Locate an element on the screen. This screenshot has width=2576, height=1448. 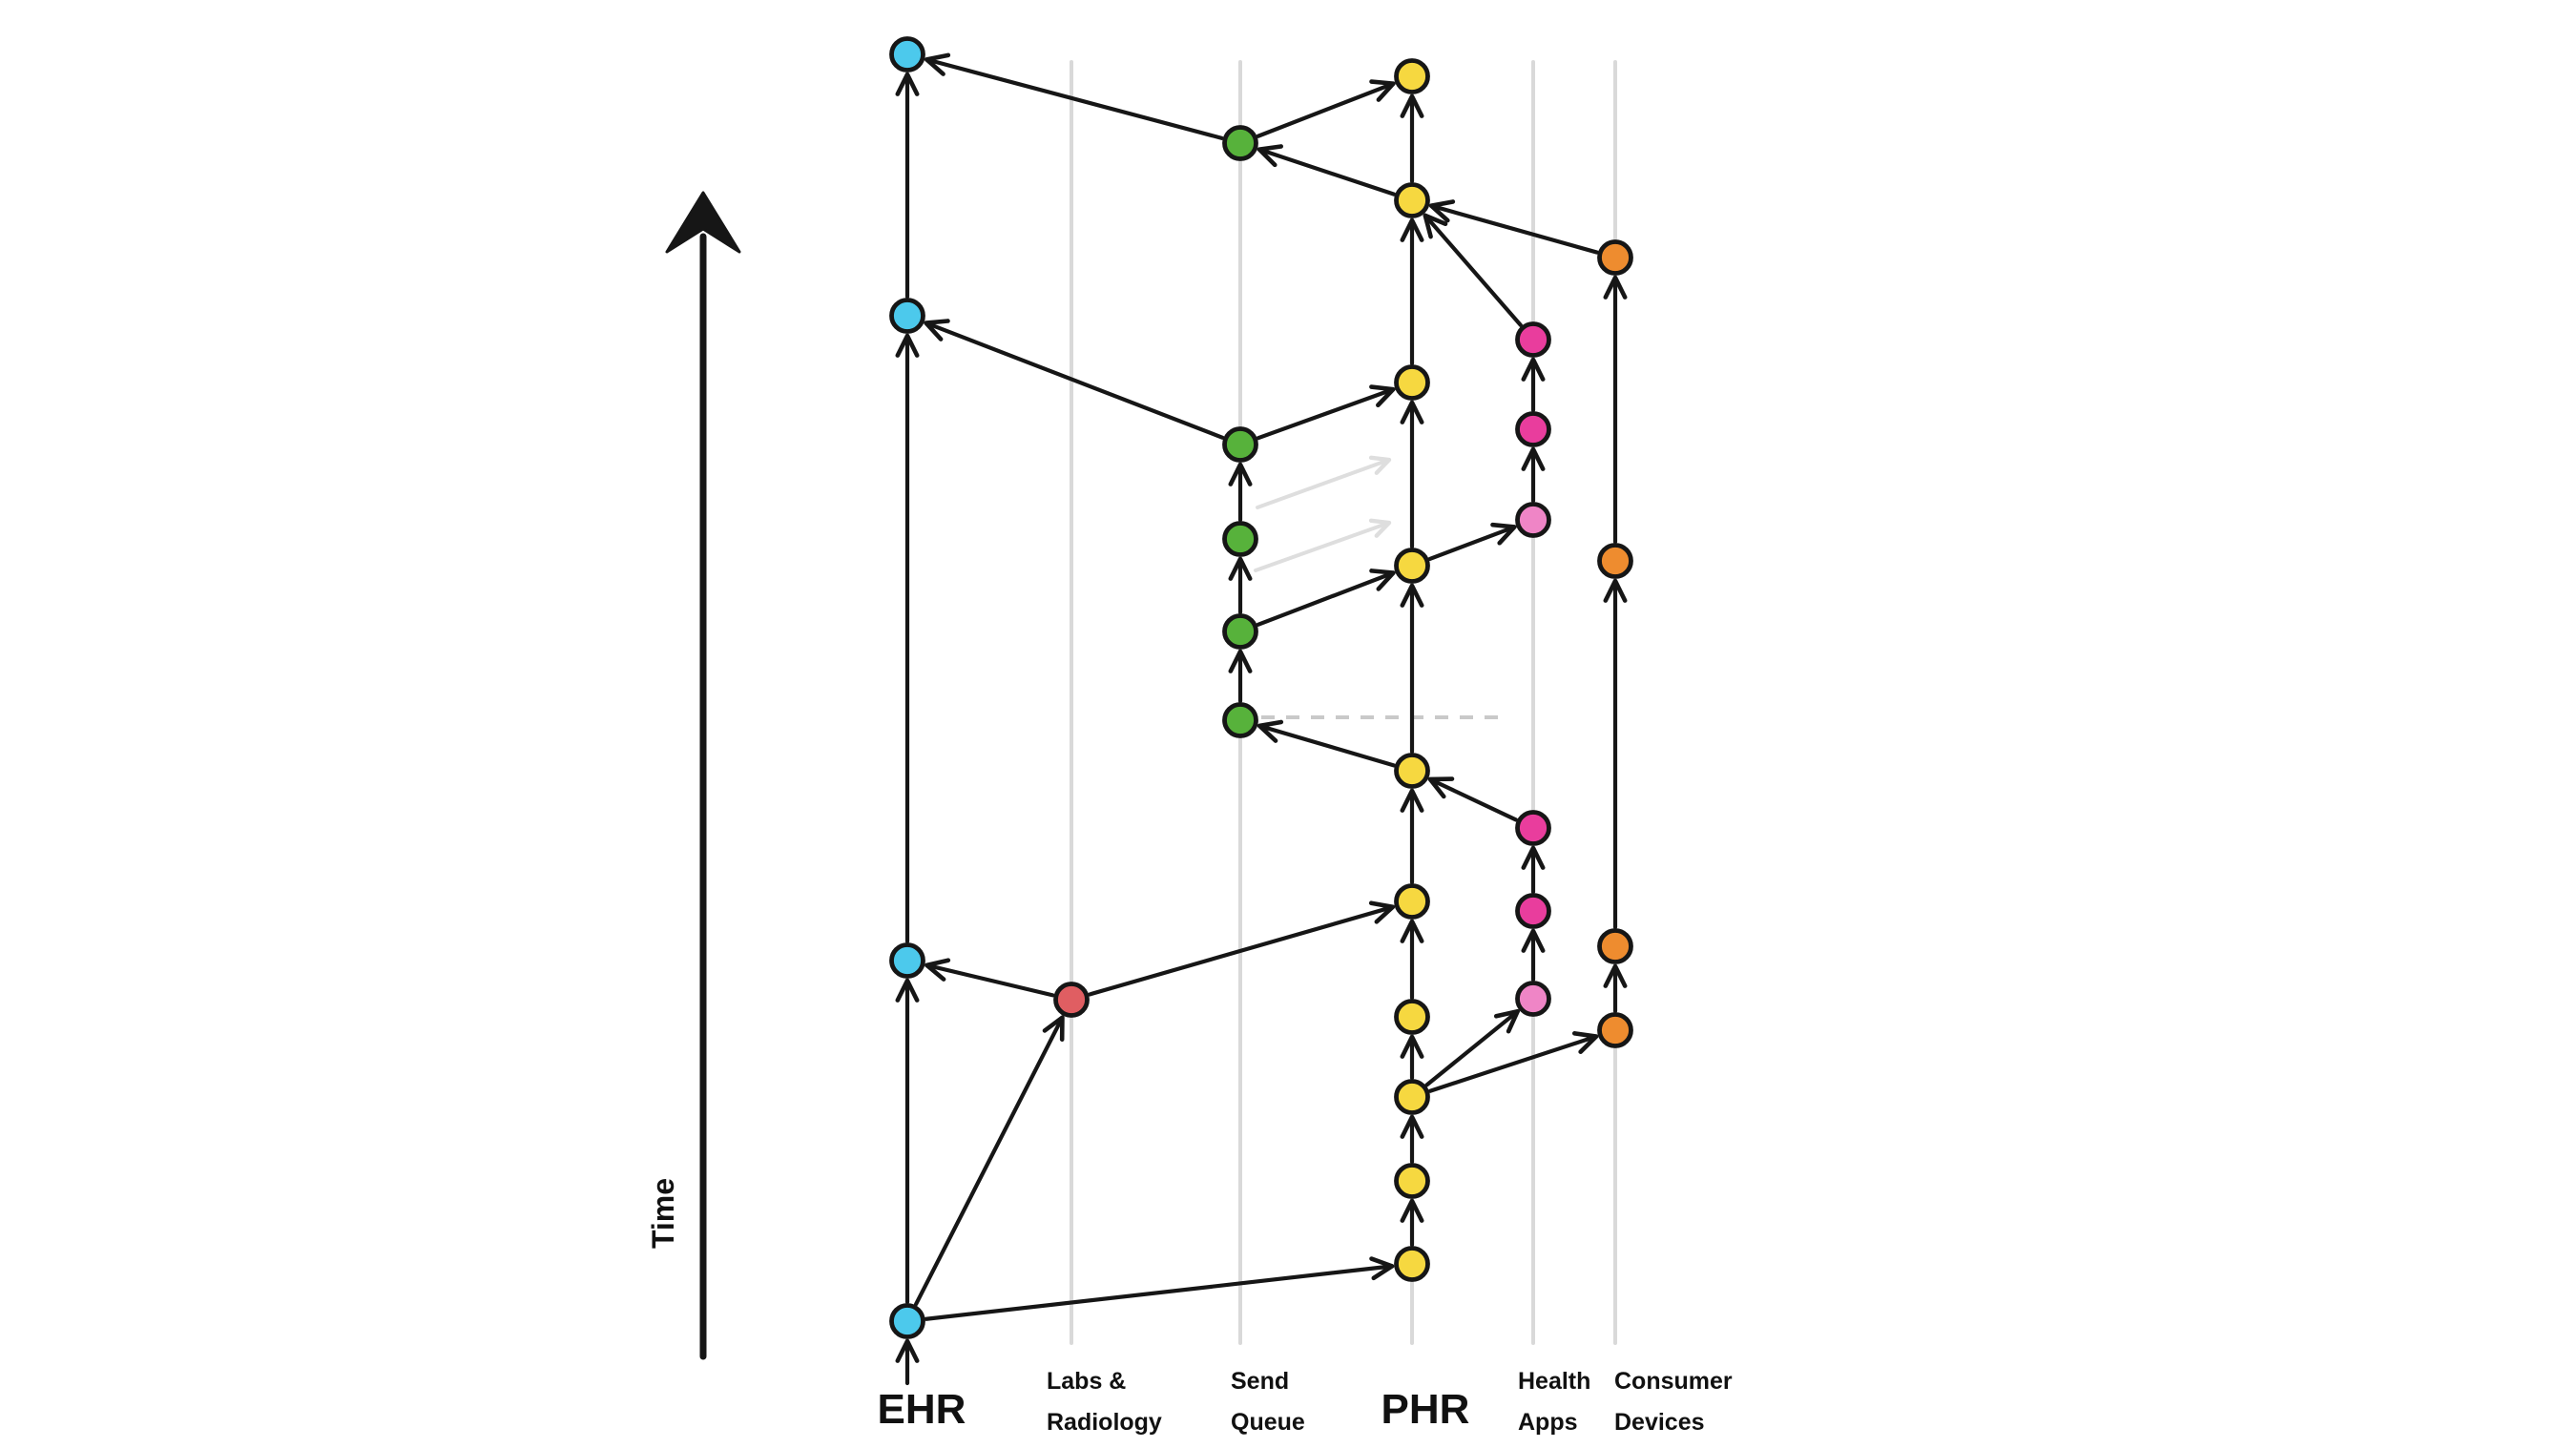
node-send-queue-sq-top is located at coordinates (1240, 143).